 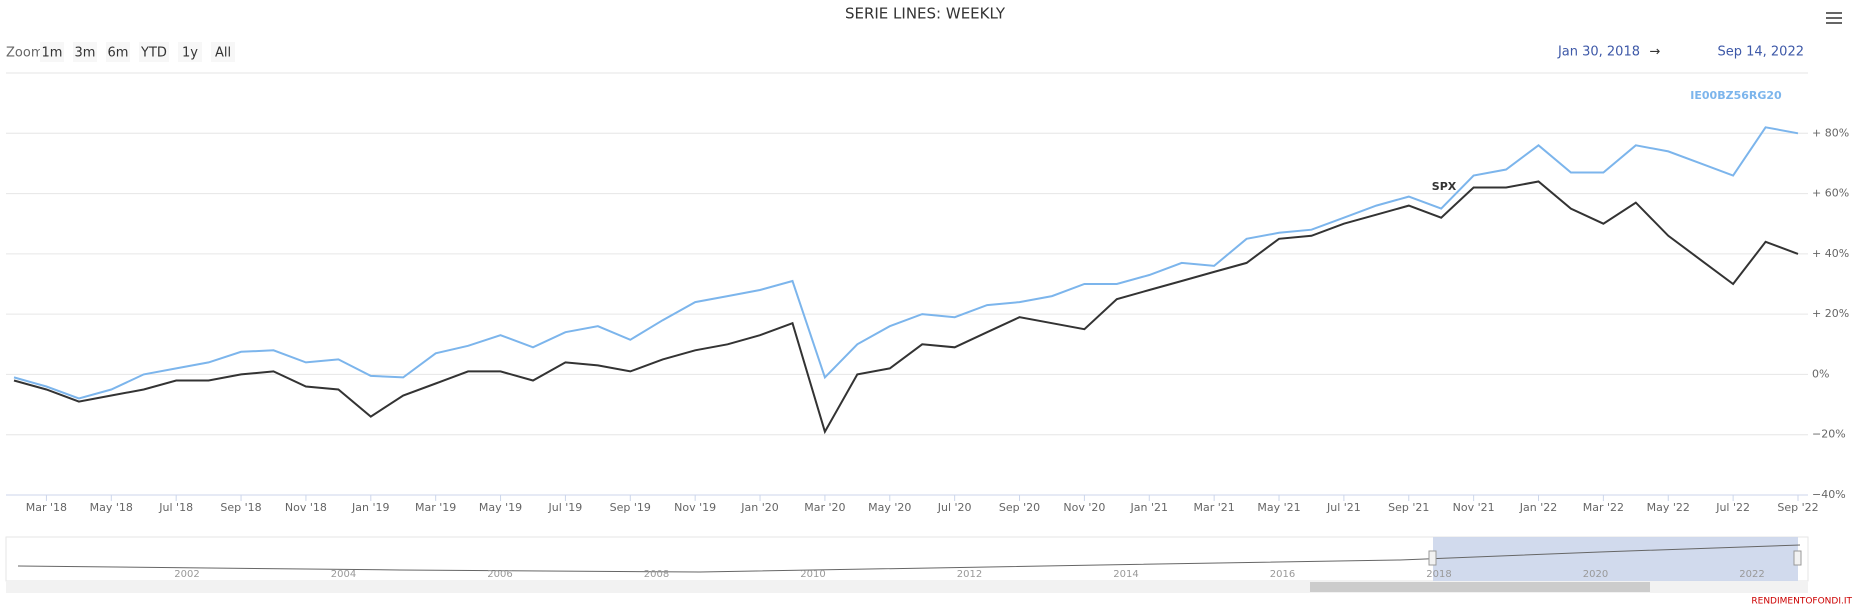 What do you see at coordinates (1668, 507) in the screenshot?
I see `x-tick-label: May '22` at bounding box center [1668, 507].